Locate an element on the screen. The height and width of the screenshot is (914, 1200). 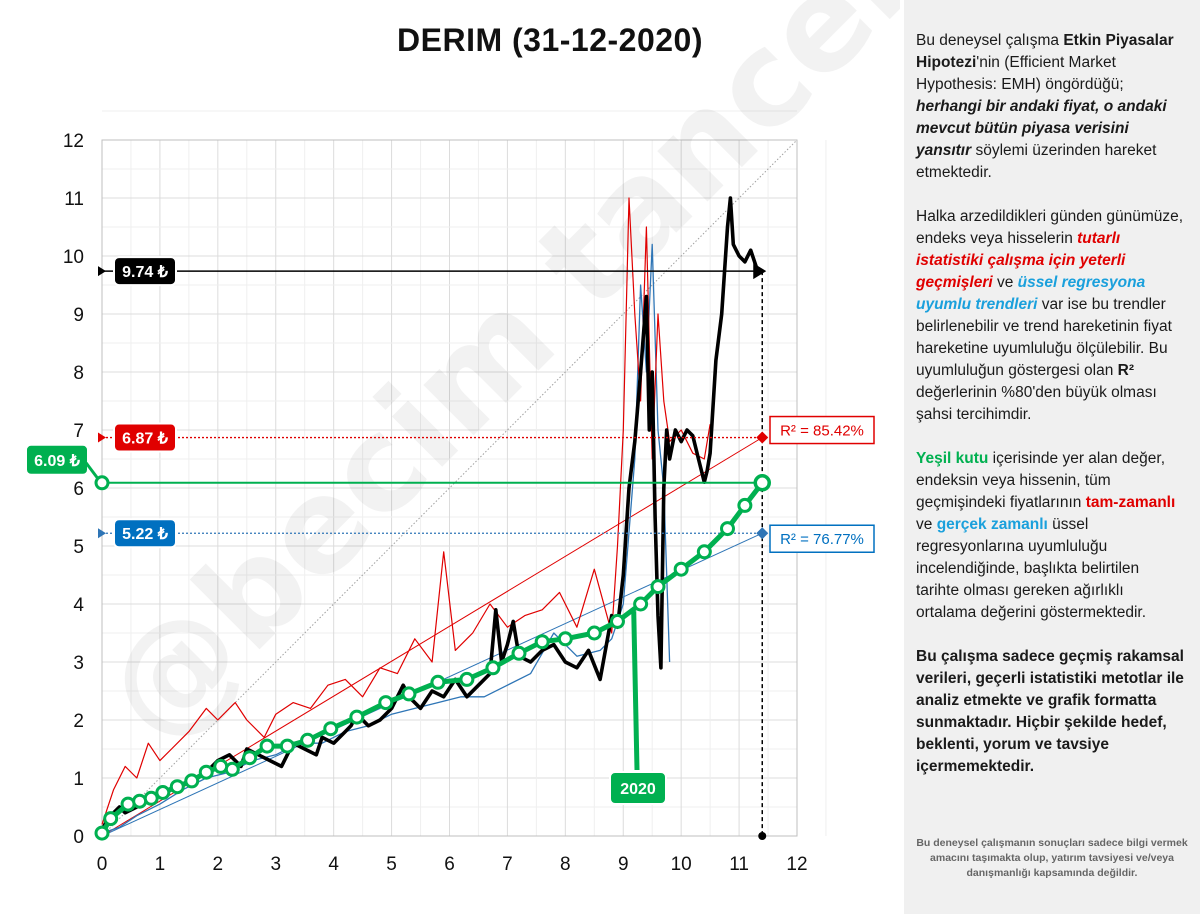
y-tick-label: 4 is located at coordinates (78, 605).